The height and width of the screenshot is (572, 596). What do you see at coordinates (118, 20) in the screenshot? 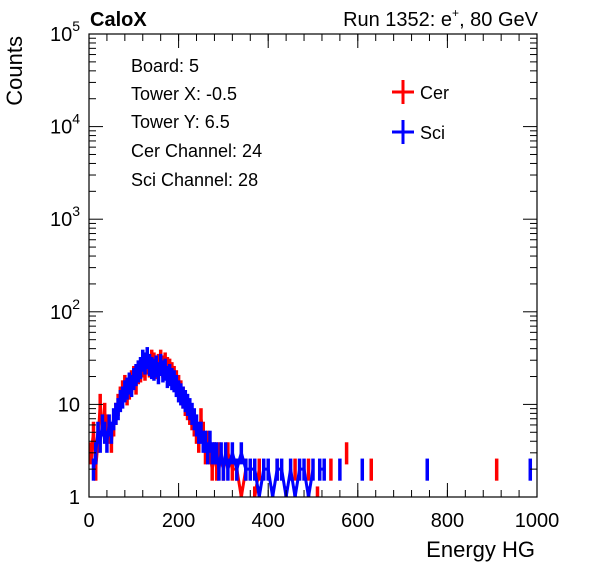
I see `brand-label: CaloX` at bounding box center [118, 20].